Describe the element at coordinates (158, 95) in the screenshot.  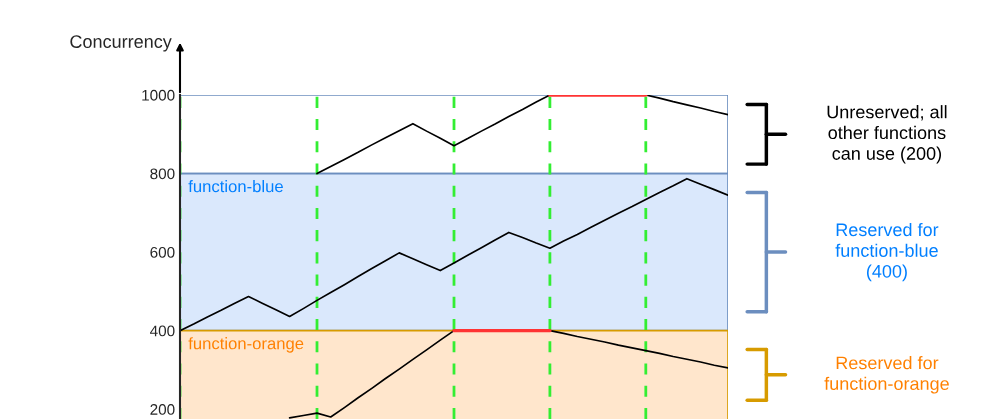
I see `y-tick-label: 1000` at that location.